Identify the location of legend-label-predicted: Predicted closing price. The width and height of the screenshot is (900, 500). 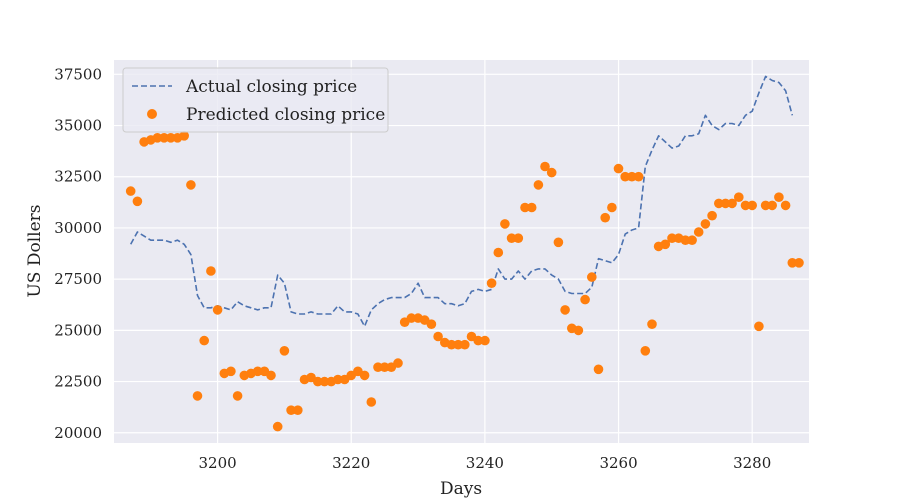
(285, 115).